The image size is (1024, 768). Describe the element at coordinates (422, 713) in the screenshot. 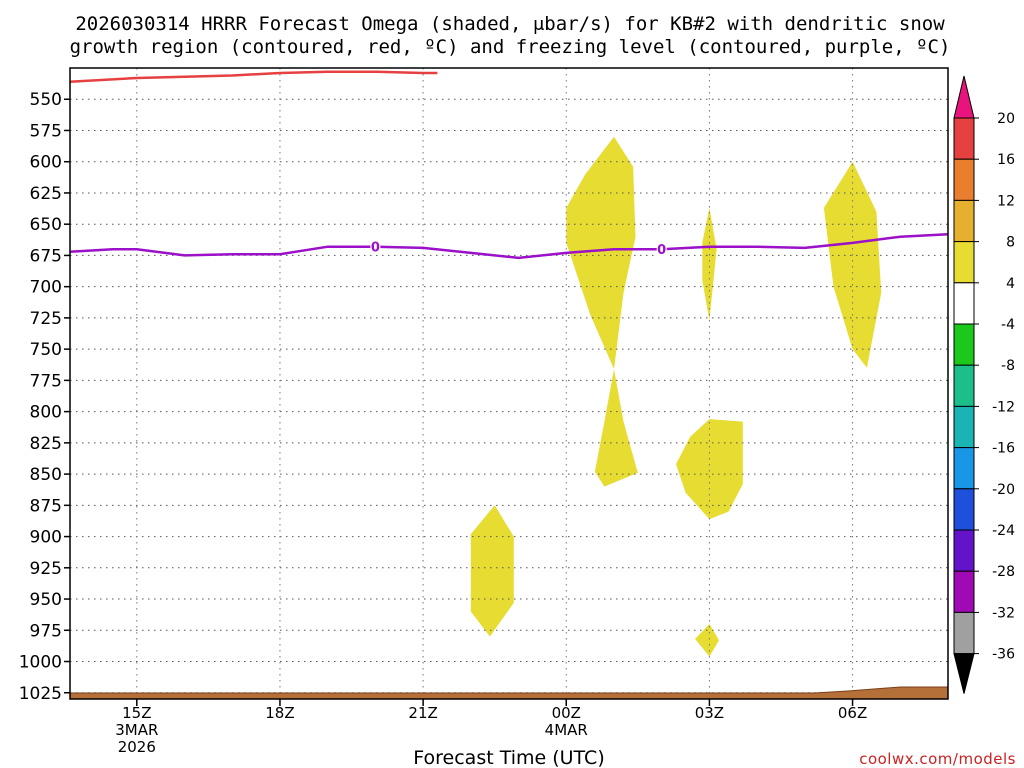

I see `x-tick-label: 21Z` at that location.